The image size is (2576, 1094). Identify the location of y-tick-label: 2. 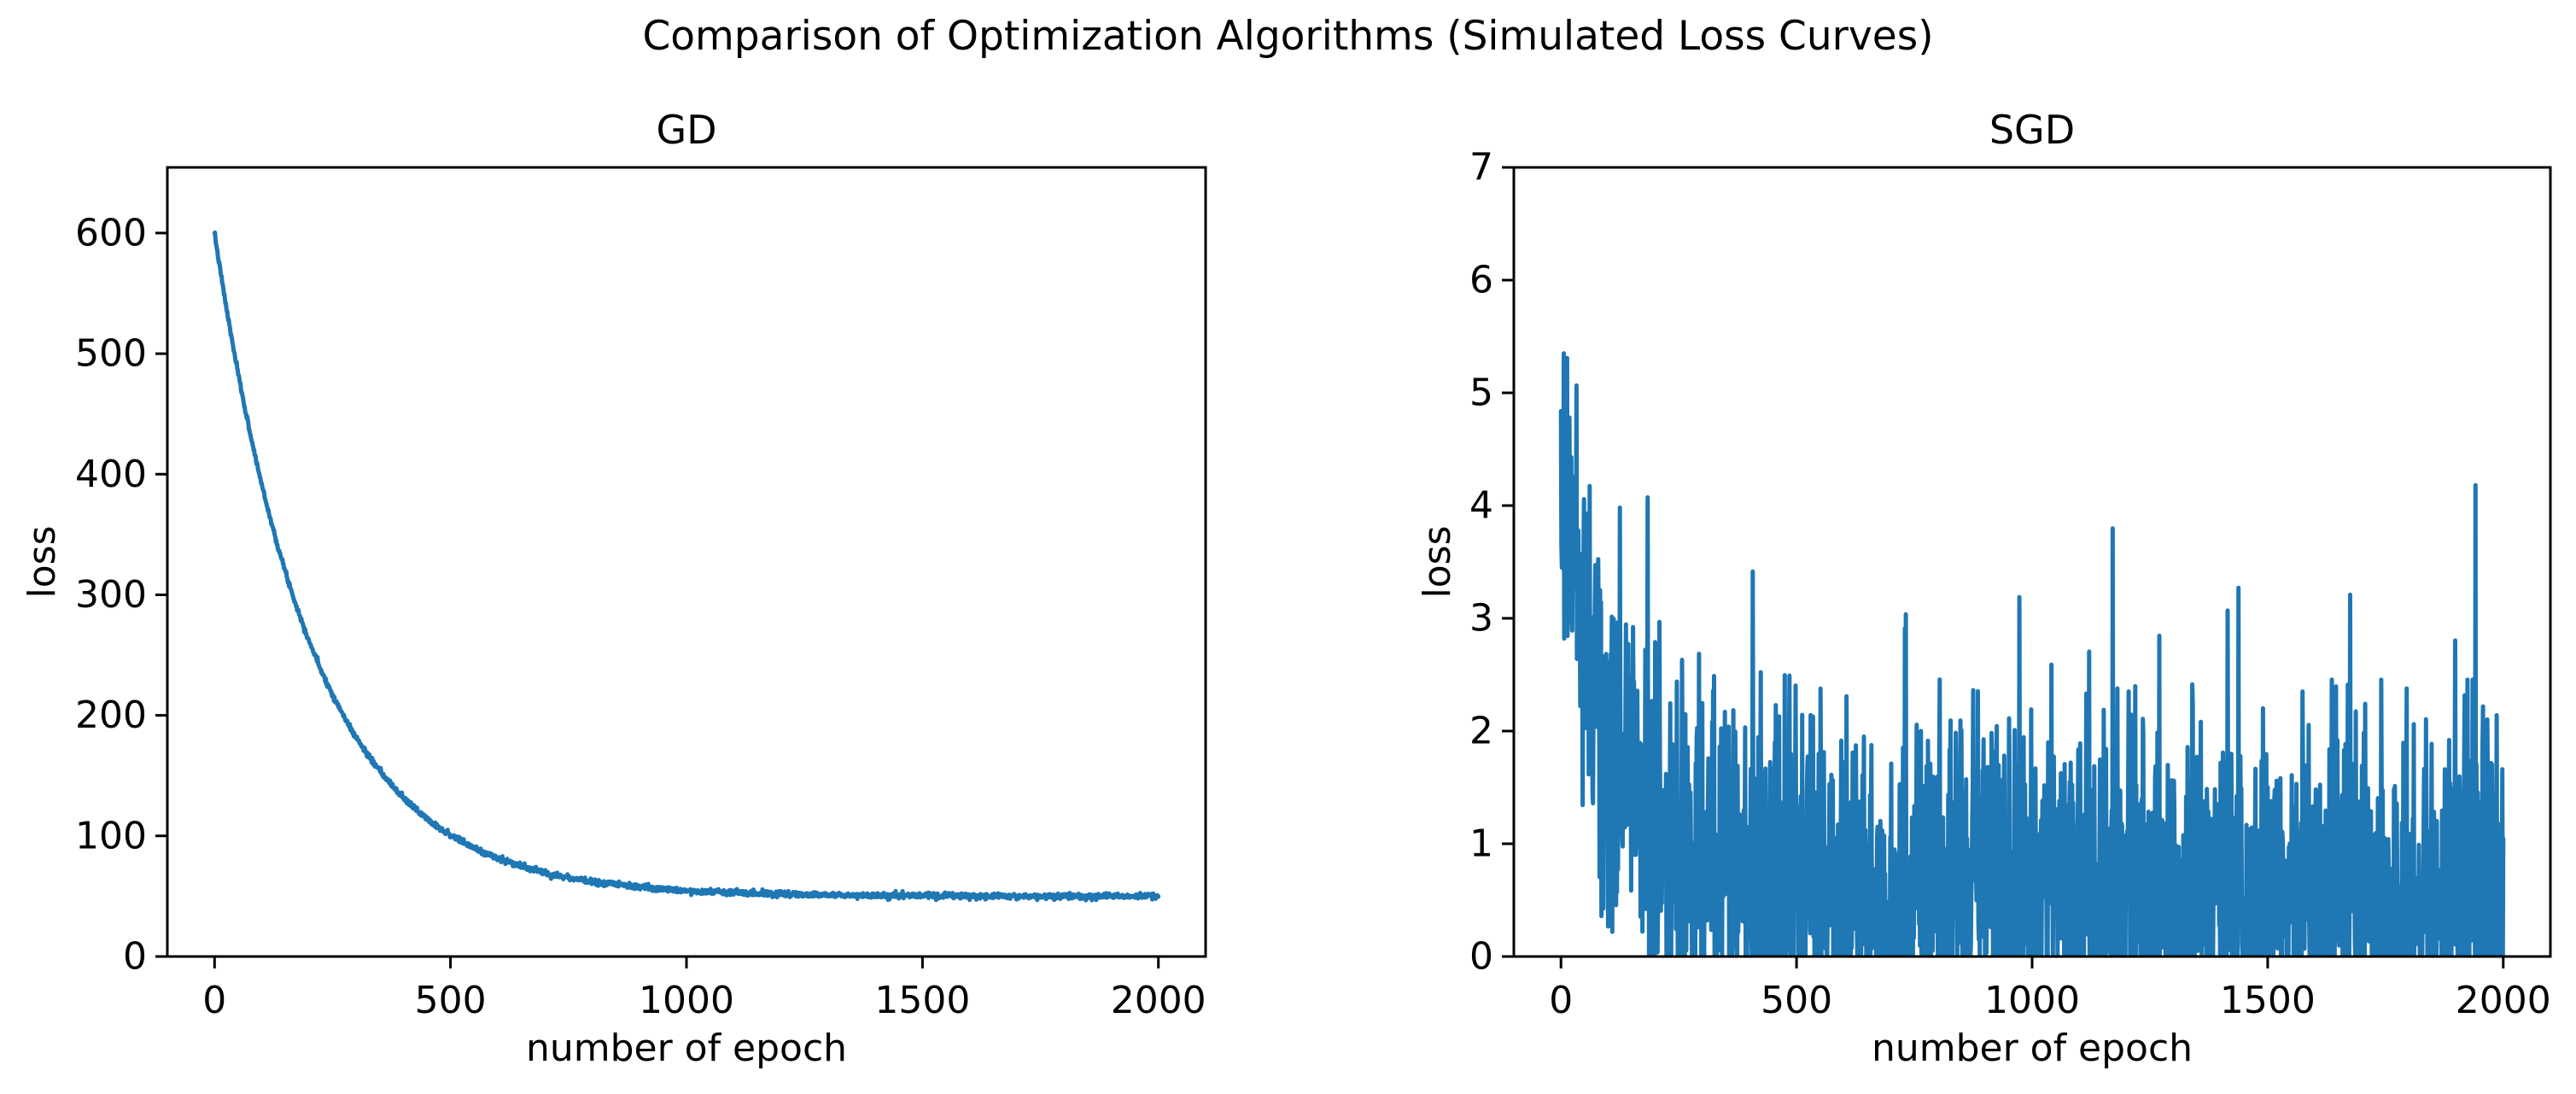
(1481, 731).